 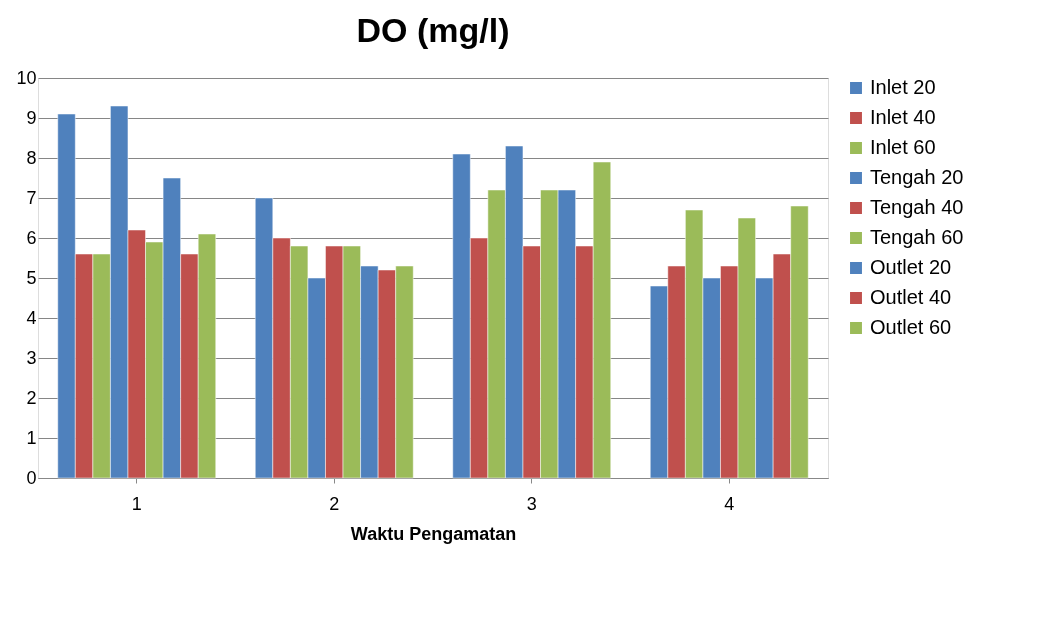 I want to click on x-axis-title: Waktu Pengamatan, so click(x=433, y=533).